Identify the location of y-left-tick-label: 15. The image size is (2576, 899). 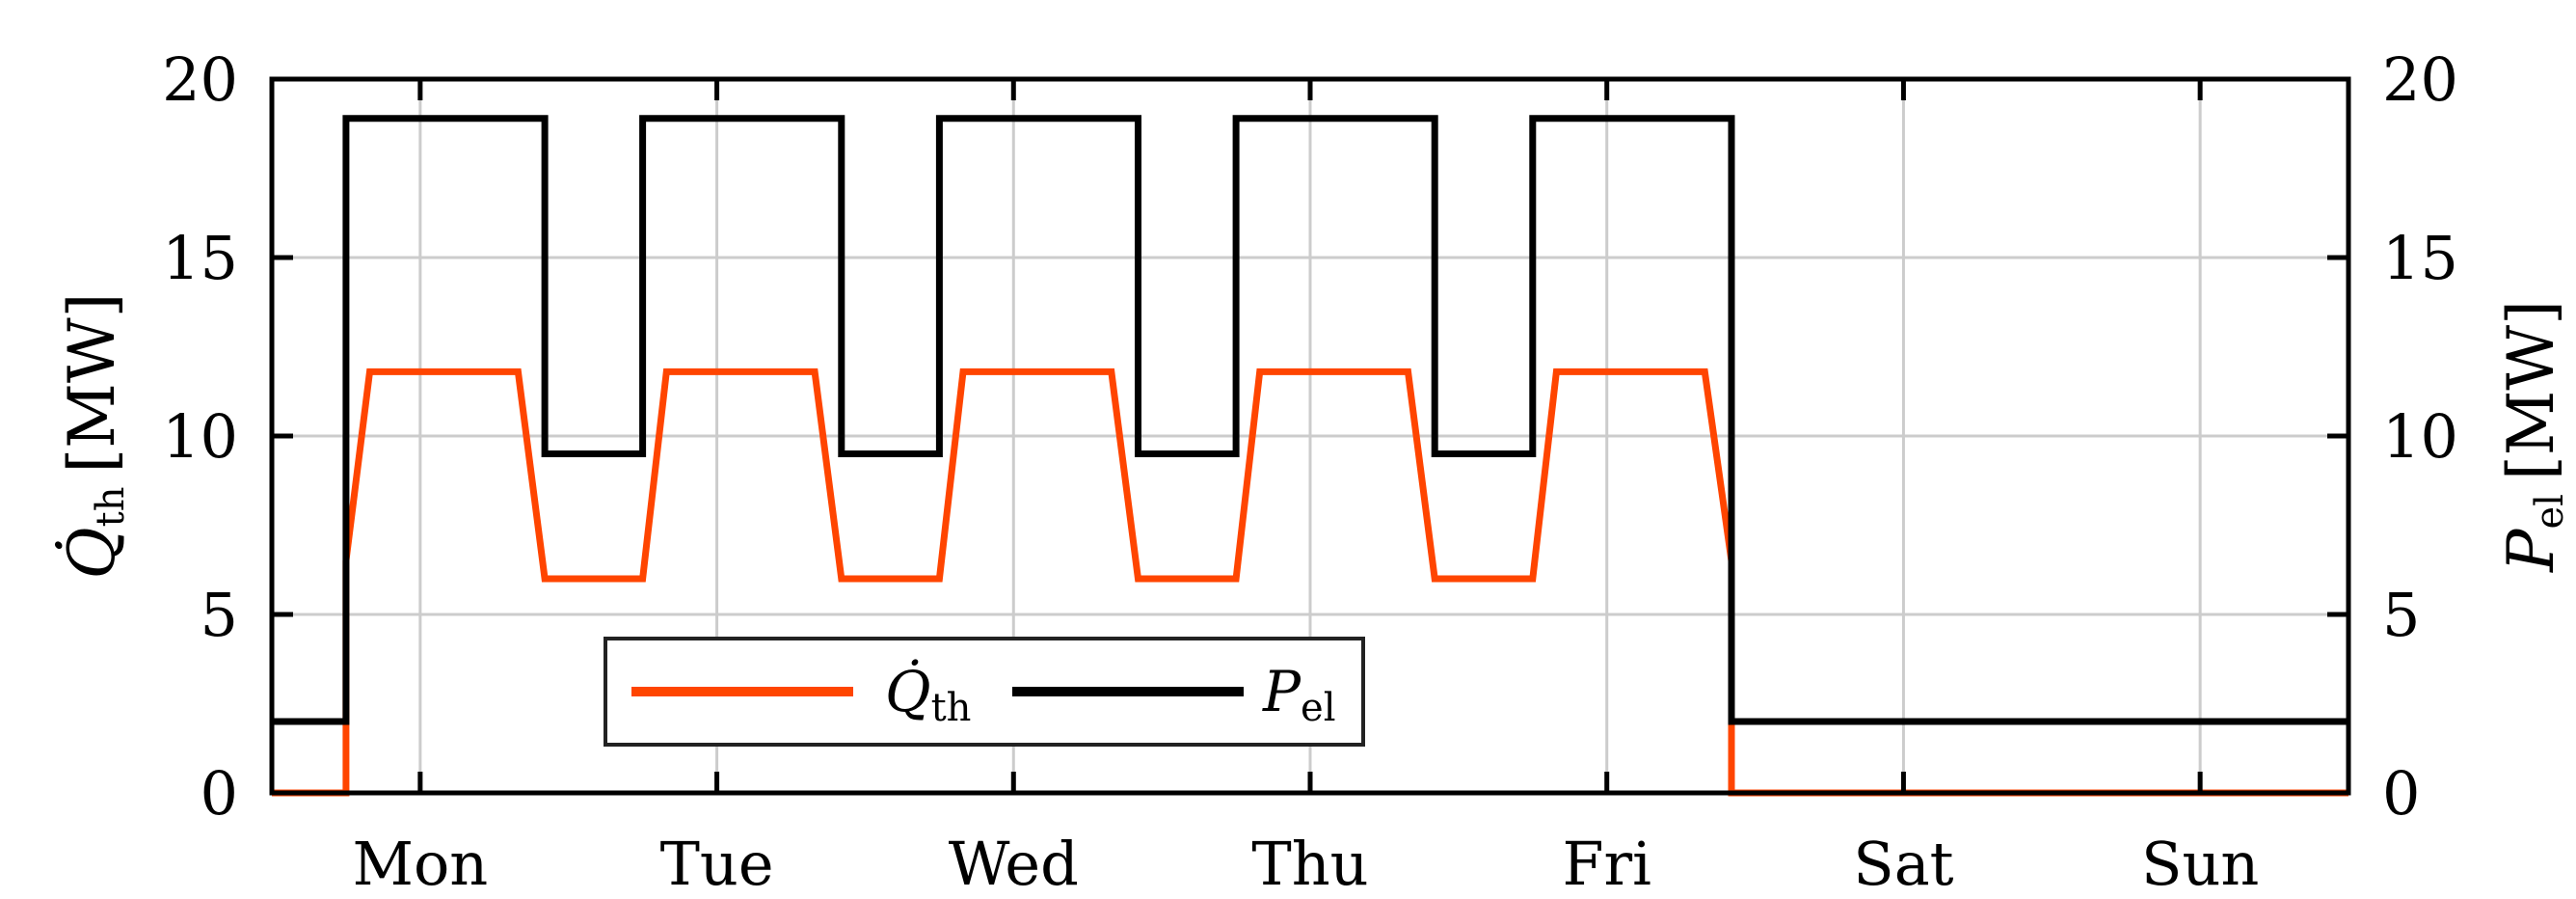
(200, 258).